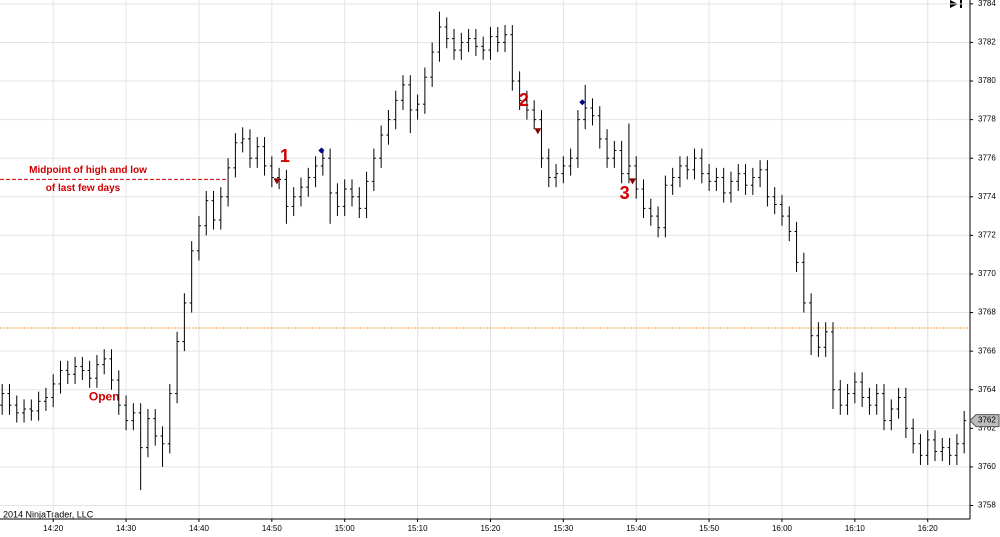 This screenshot has width=1000, height=537. What do you see at coordinates (53, 528) in the screenshot?
I see `x-tick-label: 14:20` at bounding box center [53, 528].